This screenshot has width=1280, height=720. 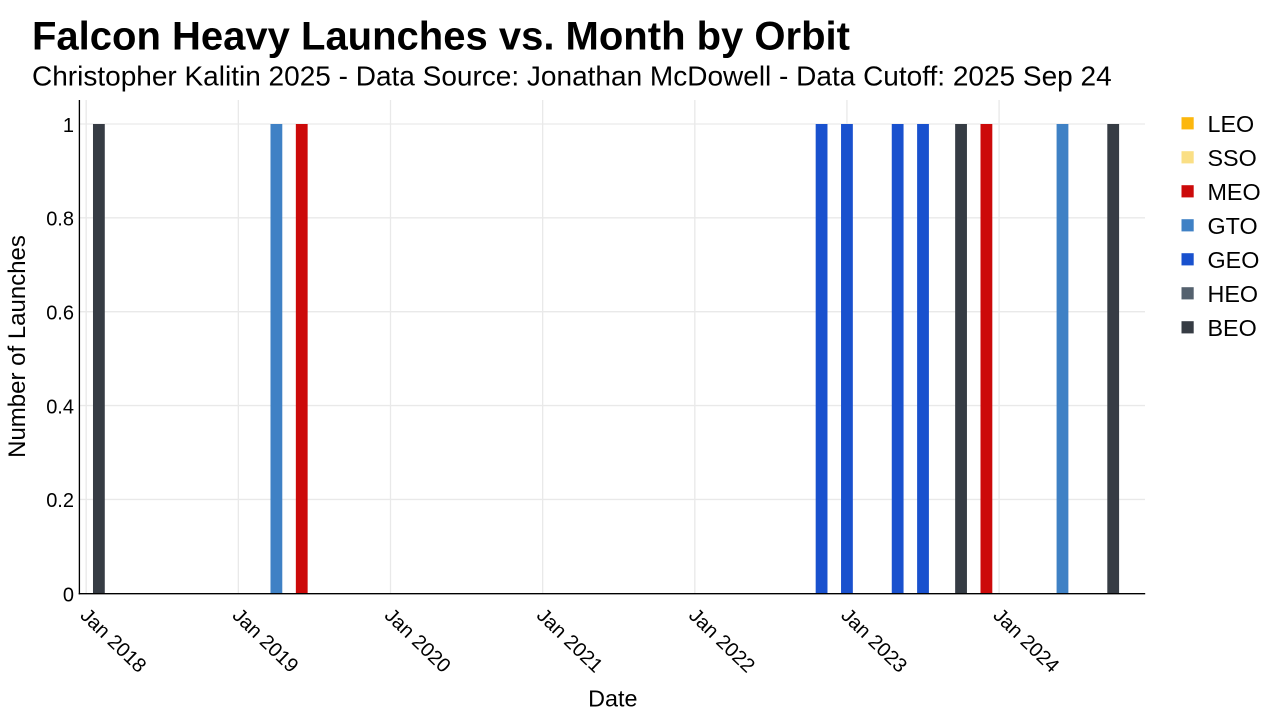 What do you see at coordinates (1232, 328) in the screenshot?
I see `svg-text: BEO` at bounding box center [1232, 328].